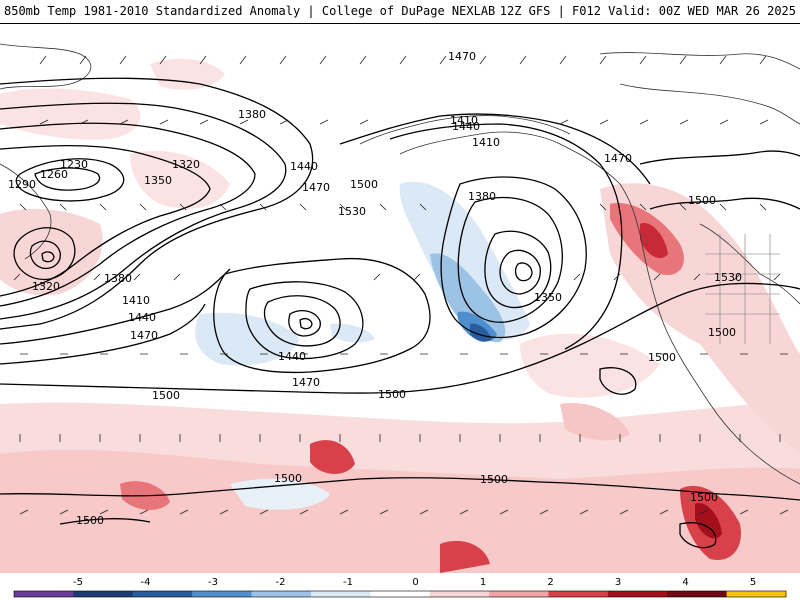 Image resolution: width=800 pixels, height=600 pixels. What do you see at coordinates (753, 582) in the screenshot?
I see `colorbar-tick-label: 5` at bounding box center [753, 582].